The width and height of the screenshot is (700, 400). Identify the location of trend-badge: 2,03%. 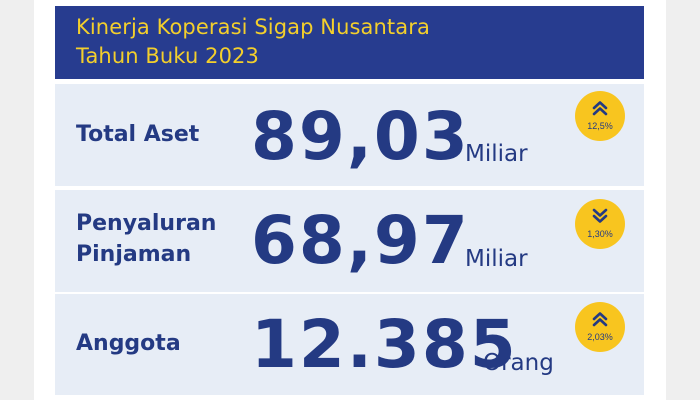
(600, 327).